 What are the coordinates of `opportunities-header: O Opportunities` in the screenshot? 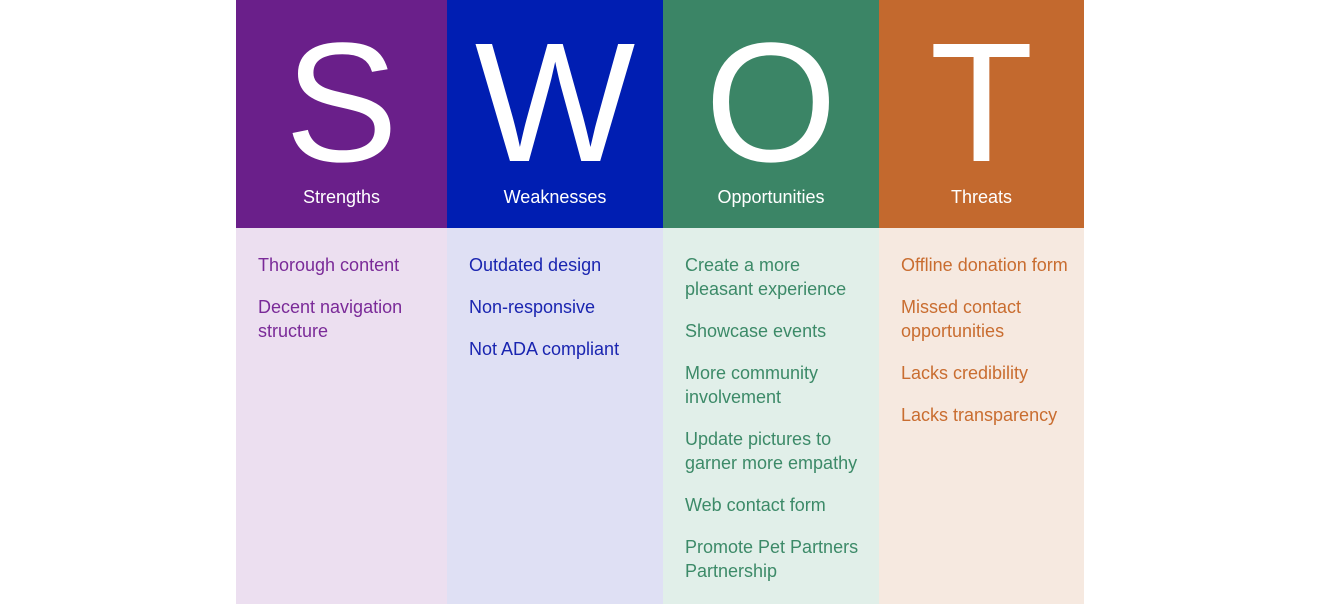 It's located at (771, 114).